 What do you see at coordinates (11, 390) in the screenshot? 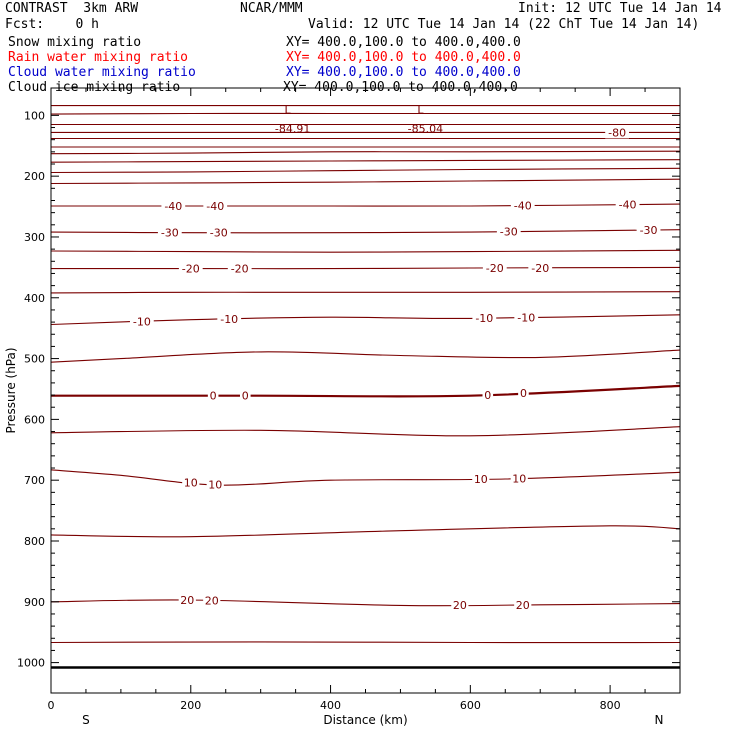
I see `y-axis-title: Pressure (hPa)` at bounding box center [11, 390].